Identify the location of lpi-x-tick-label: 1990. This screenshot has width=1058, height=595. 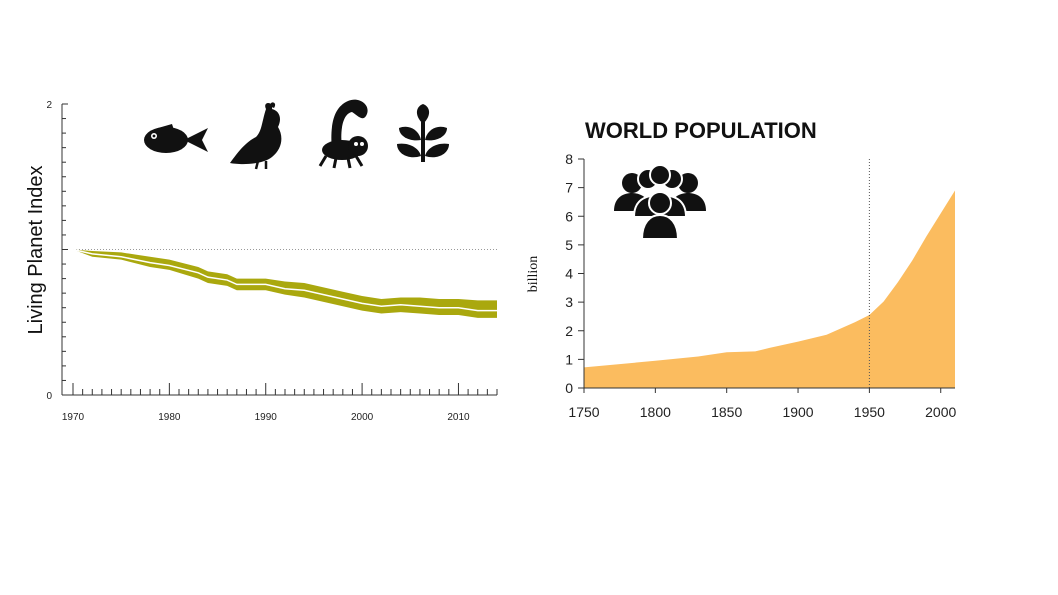
(266, 417).